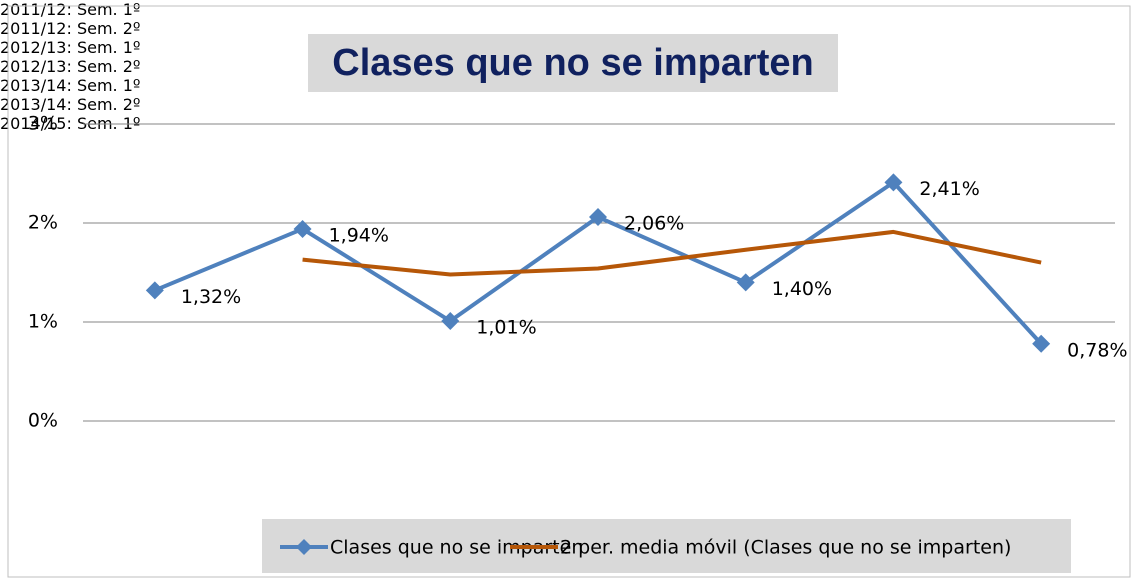  What do you see at coordinates (43, 322) in the screenshot?
I see `y-tick-label: 1%` at bounding box center [43, 322].